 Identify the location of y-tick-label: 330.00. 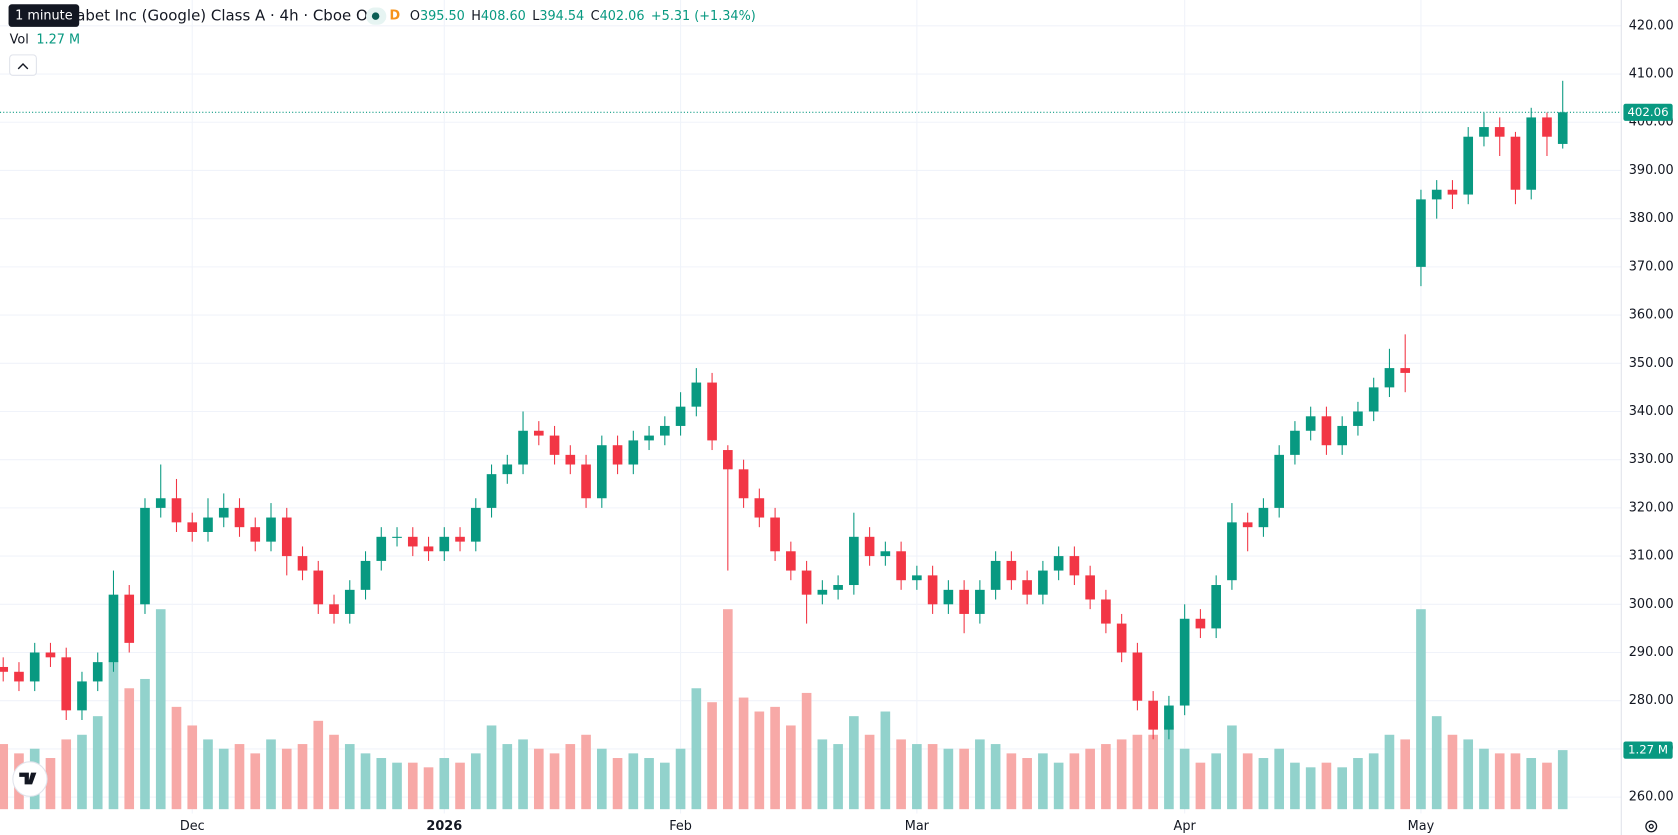
(1651, 459).